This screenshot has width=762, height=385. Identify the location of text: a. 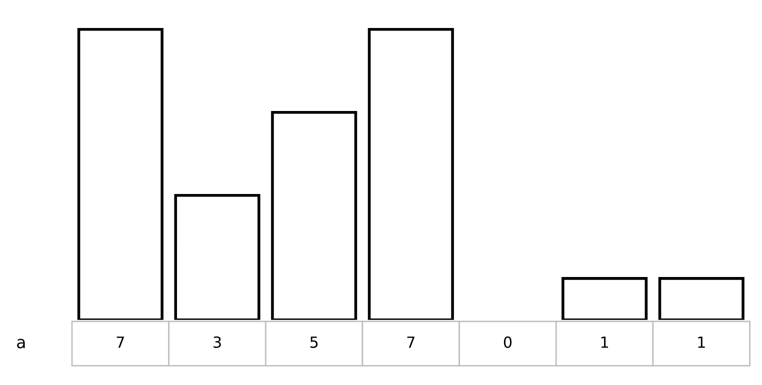
(21, 343).